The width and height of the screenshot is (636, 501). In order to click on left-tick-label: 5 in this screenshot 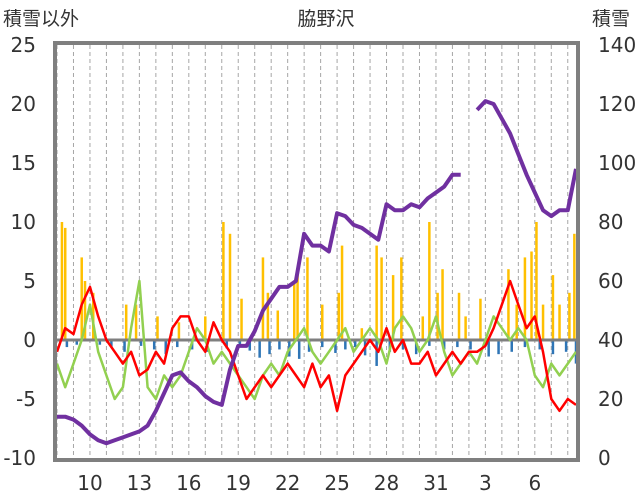, I will do `click(29, 281)`.